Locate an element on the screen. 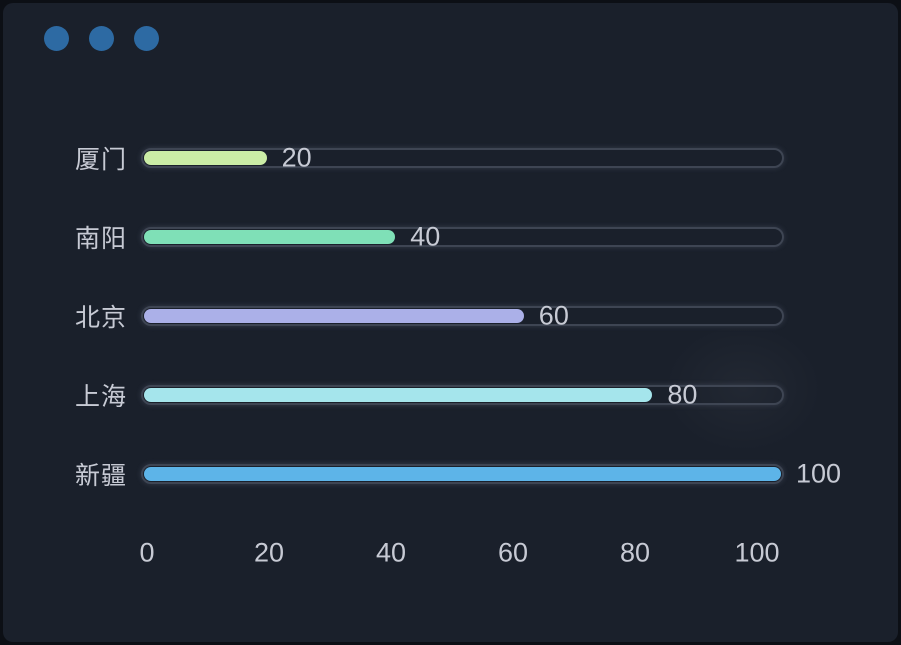  x-axis: 0 20 40 60 80 100 is located at coordinates (461, 552).